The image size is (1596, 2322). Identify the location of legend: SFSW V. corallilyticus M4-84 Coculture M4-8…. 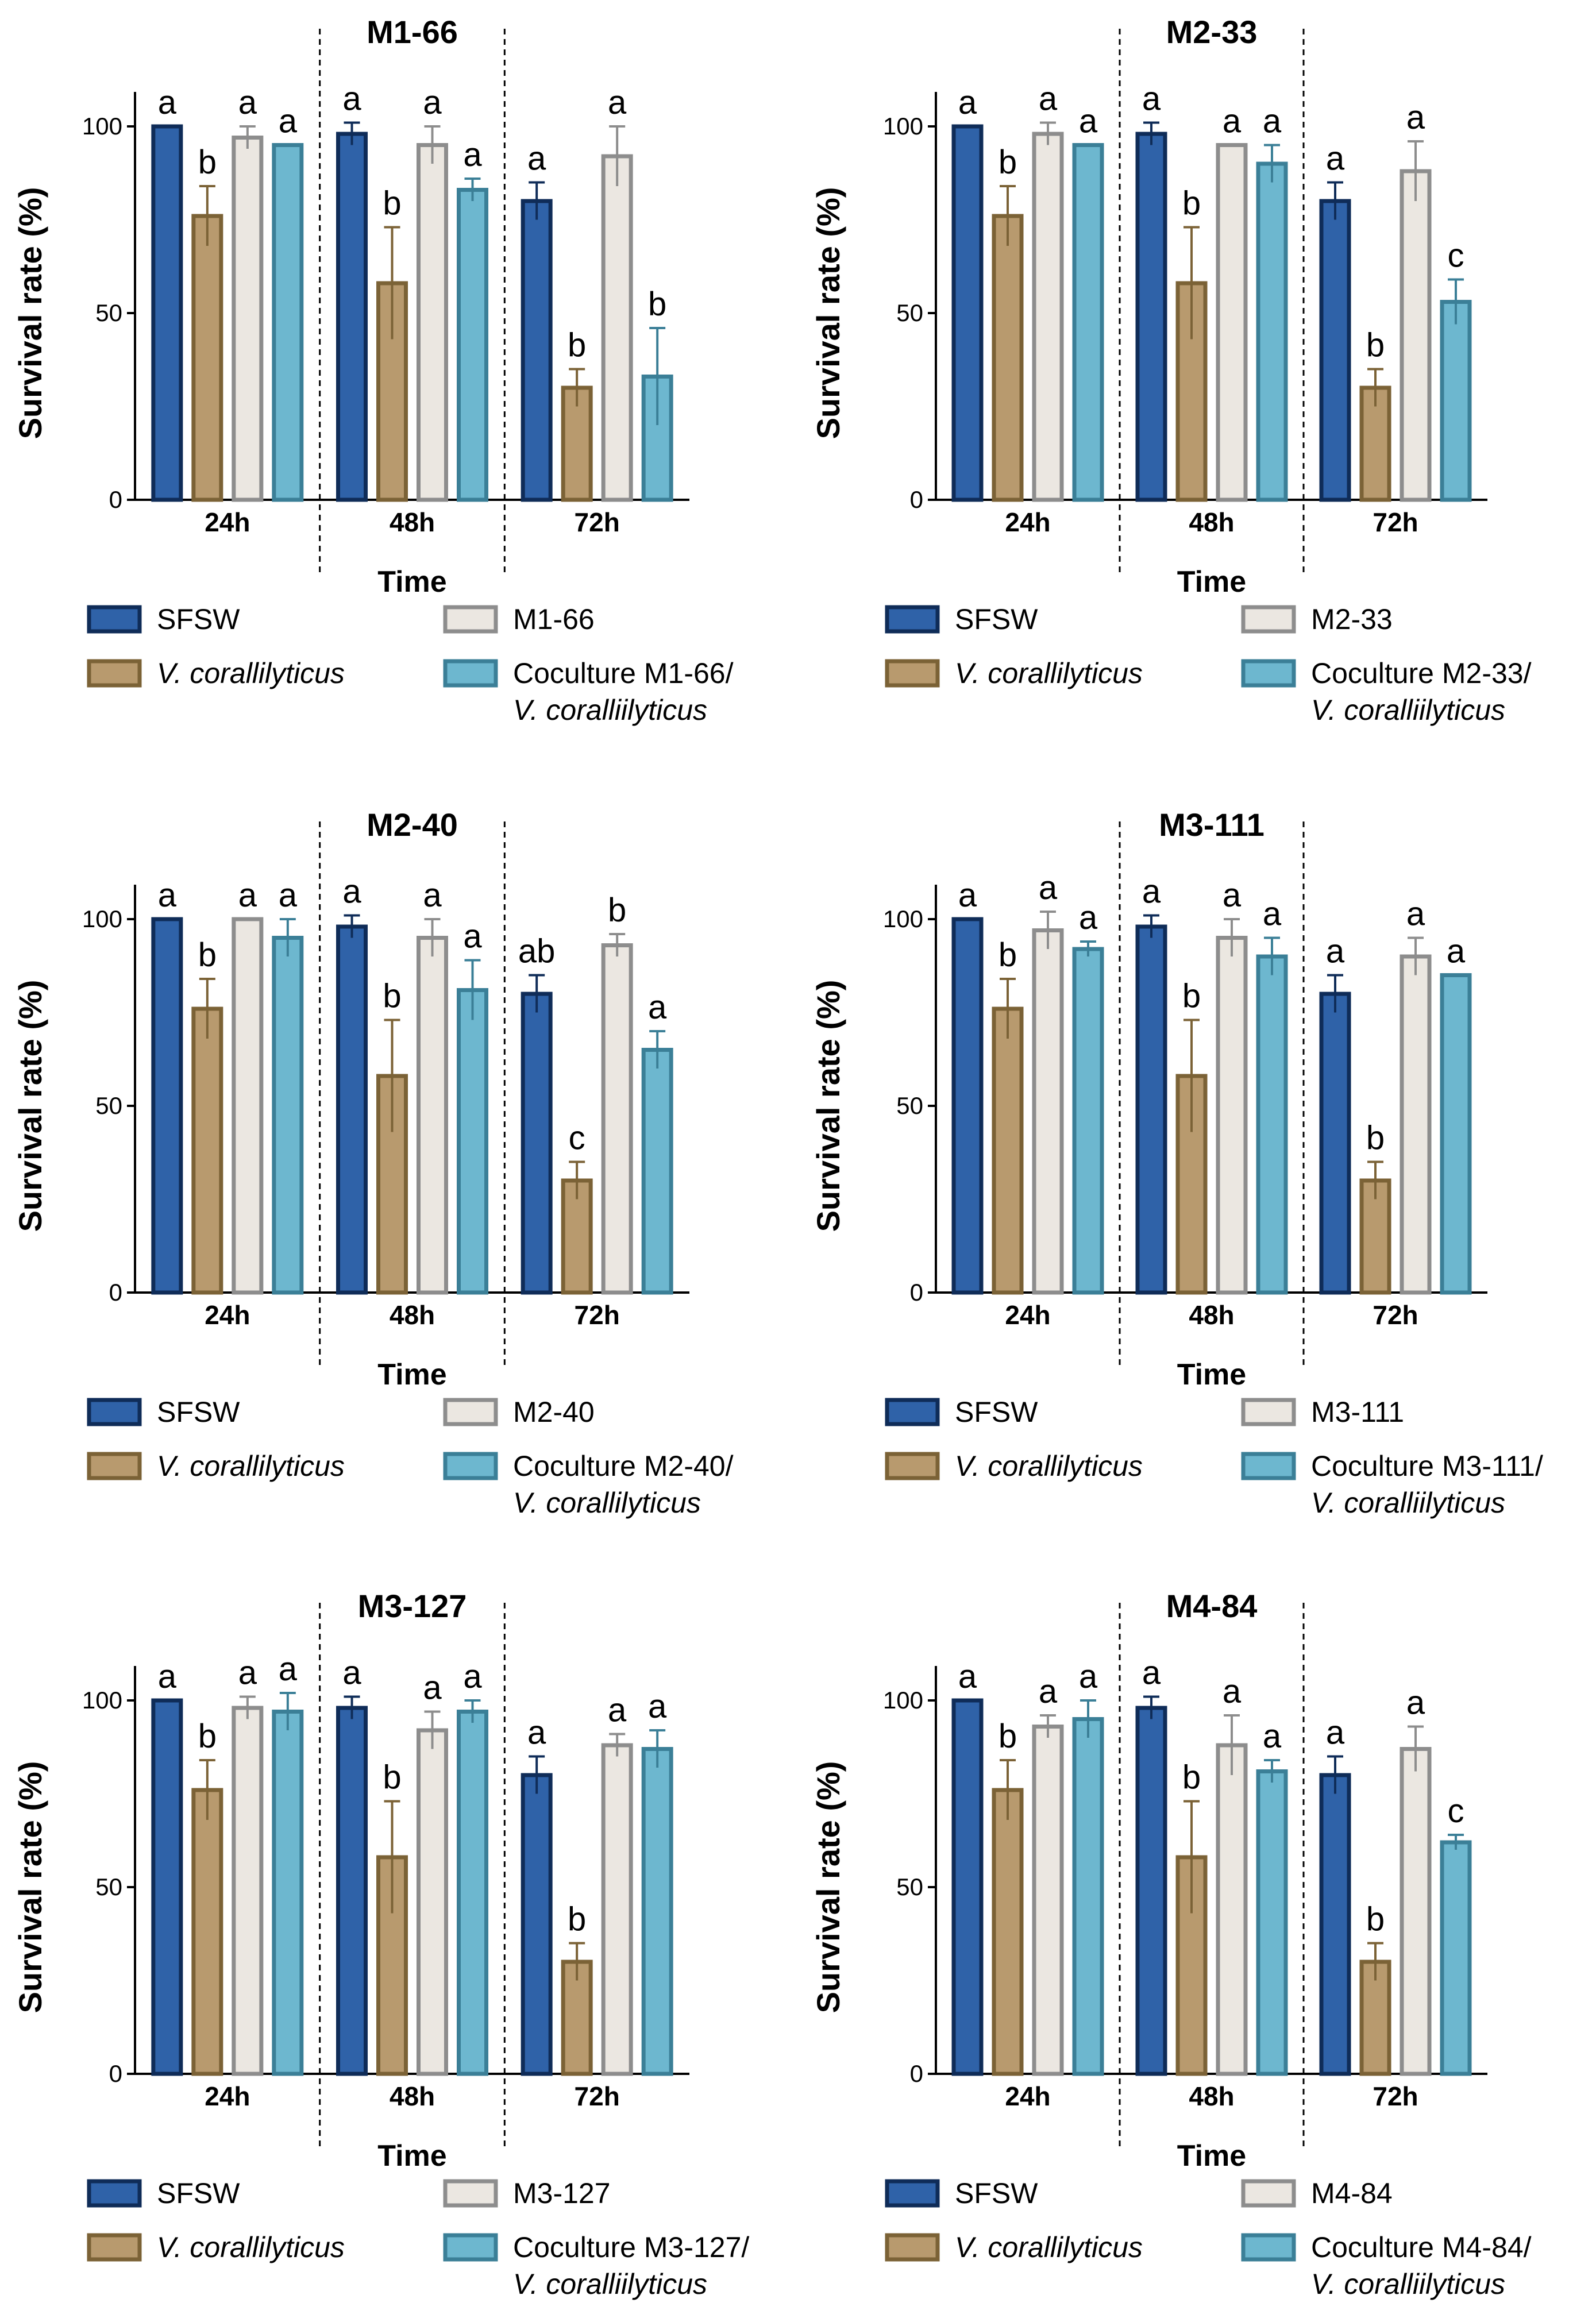
(1209, 2239).